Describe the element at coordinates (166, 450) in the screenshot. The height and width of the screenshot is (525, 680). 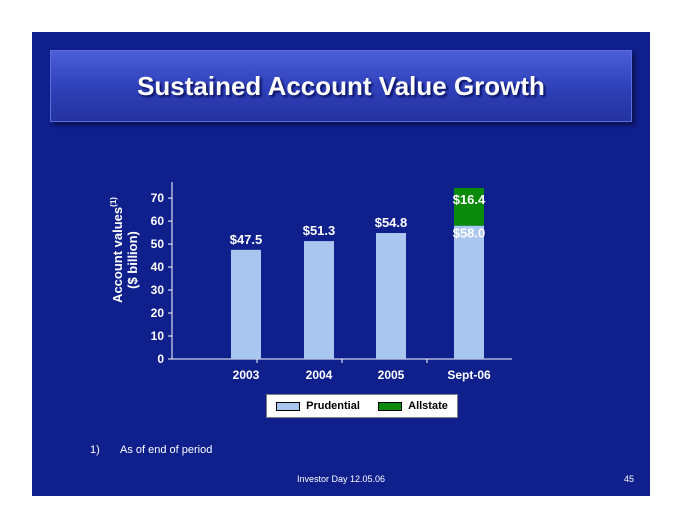
I see `footnote-text: As of end of period` at that location.